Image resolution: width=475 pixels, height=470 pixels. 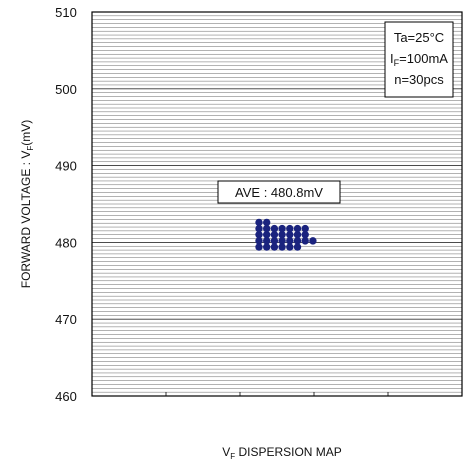 What do you see at coordinates (27, 204) in the screenshot?
I see `y-axis-label: FORWARD VOLTAGE : VF(mV)` at bounding box center [27, 204].